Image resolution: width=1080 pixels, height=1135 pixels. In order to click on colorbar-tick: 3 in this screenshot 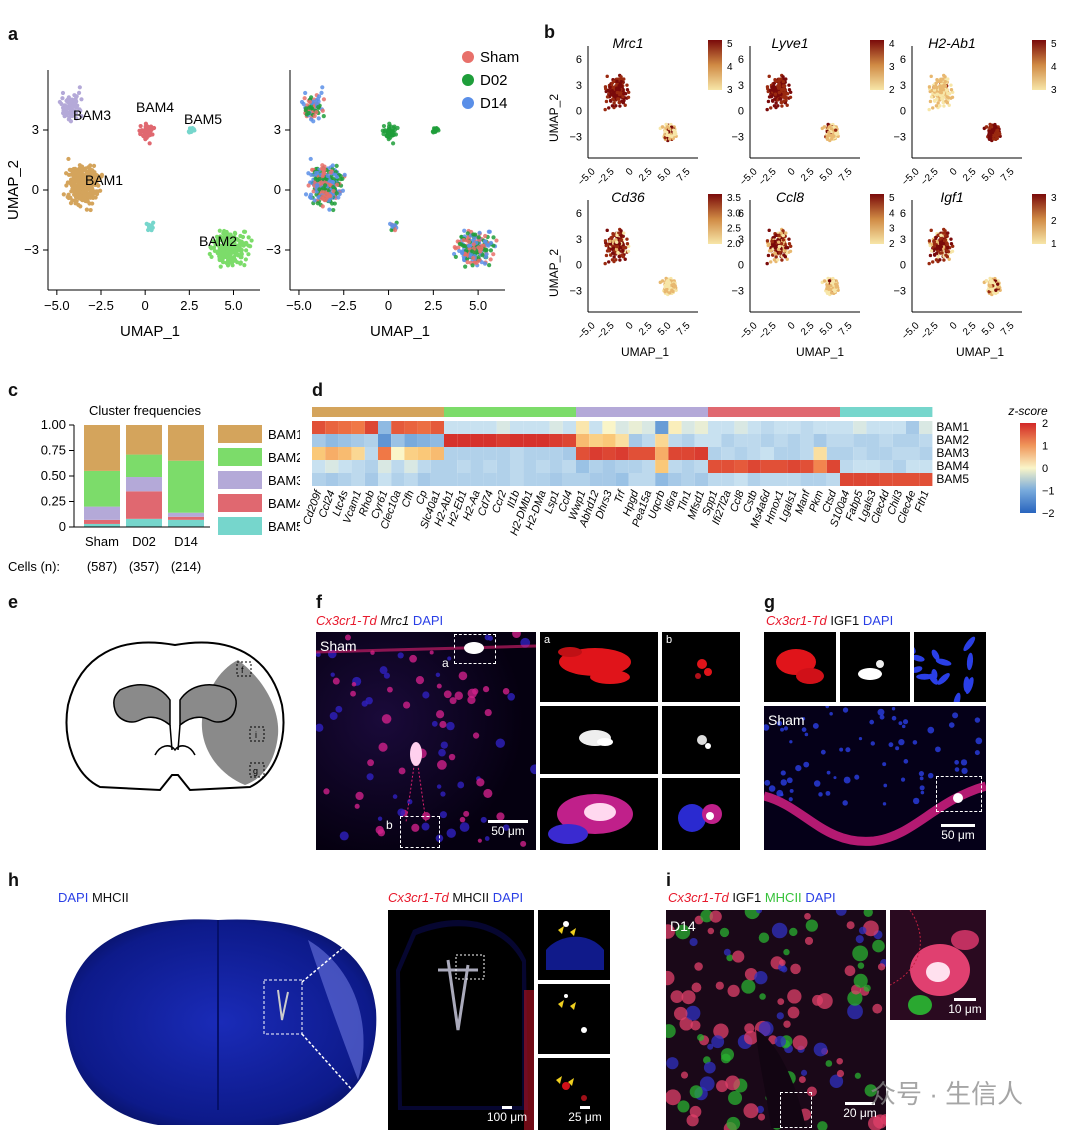, I will do `click(892, 229)`.